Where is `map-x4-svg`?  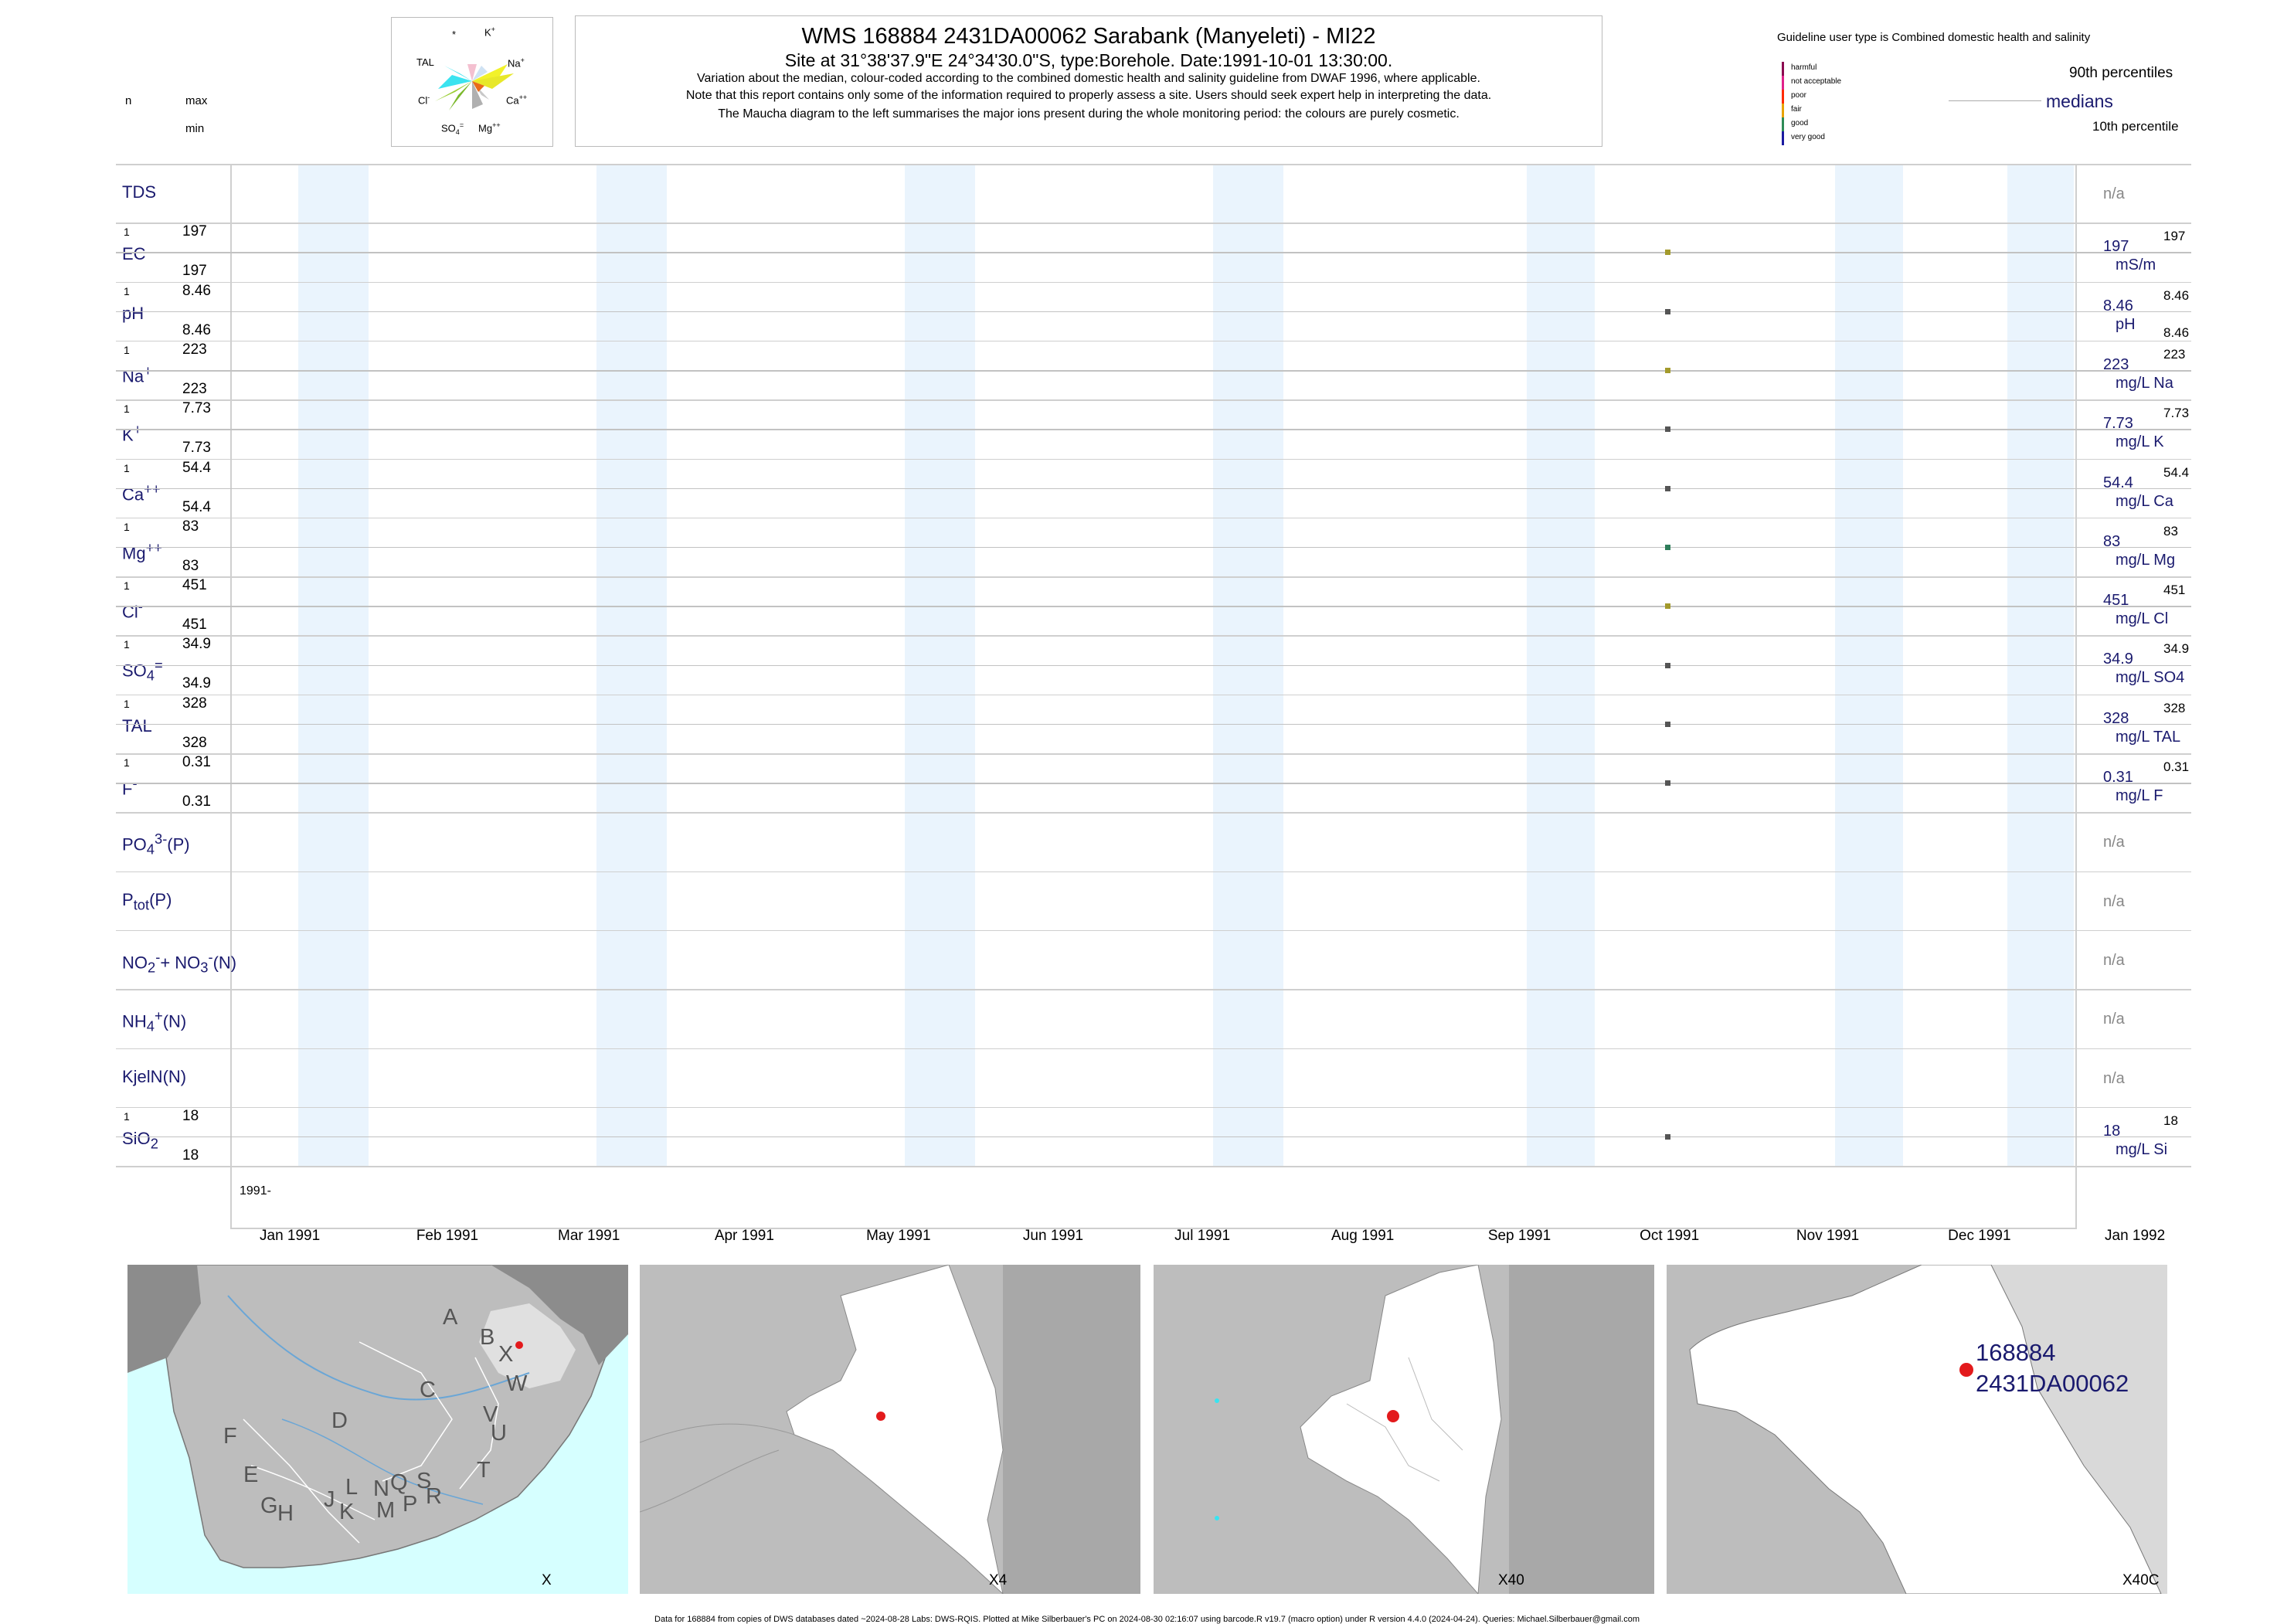
map-x4-svg is located at coordinates (890, 1429).